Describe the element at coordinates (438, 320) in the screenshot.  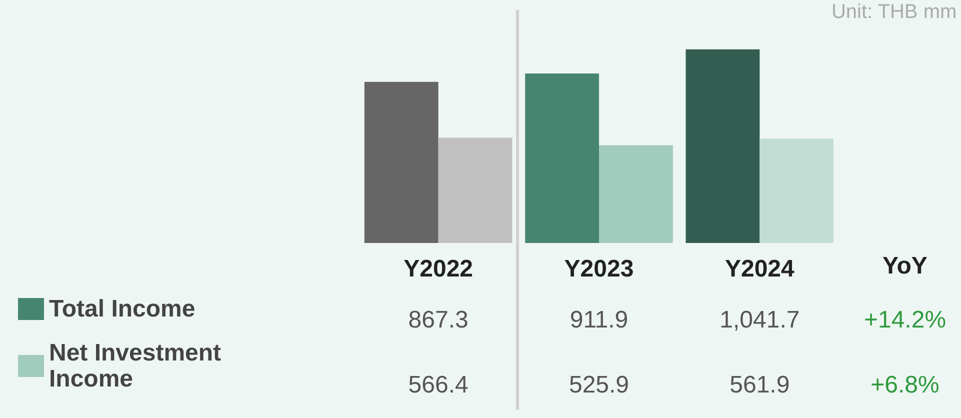
I see `data-label: 867.3` at that location.